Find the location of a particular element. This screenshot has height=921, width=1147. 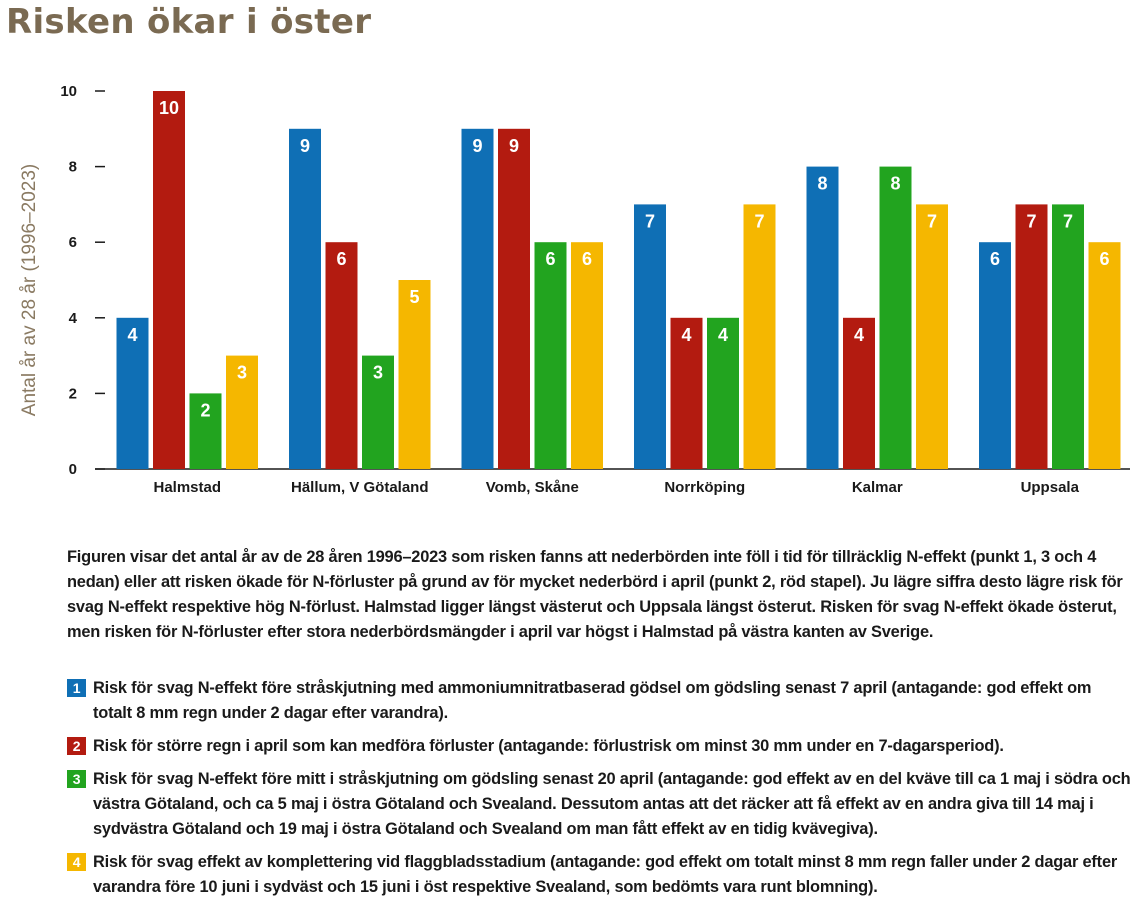

bar-label-4-series-4: 7 is located at coordinates (759, 221).